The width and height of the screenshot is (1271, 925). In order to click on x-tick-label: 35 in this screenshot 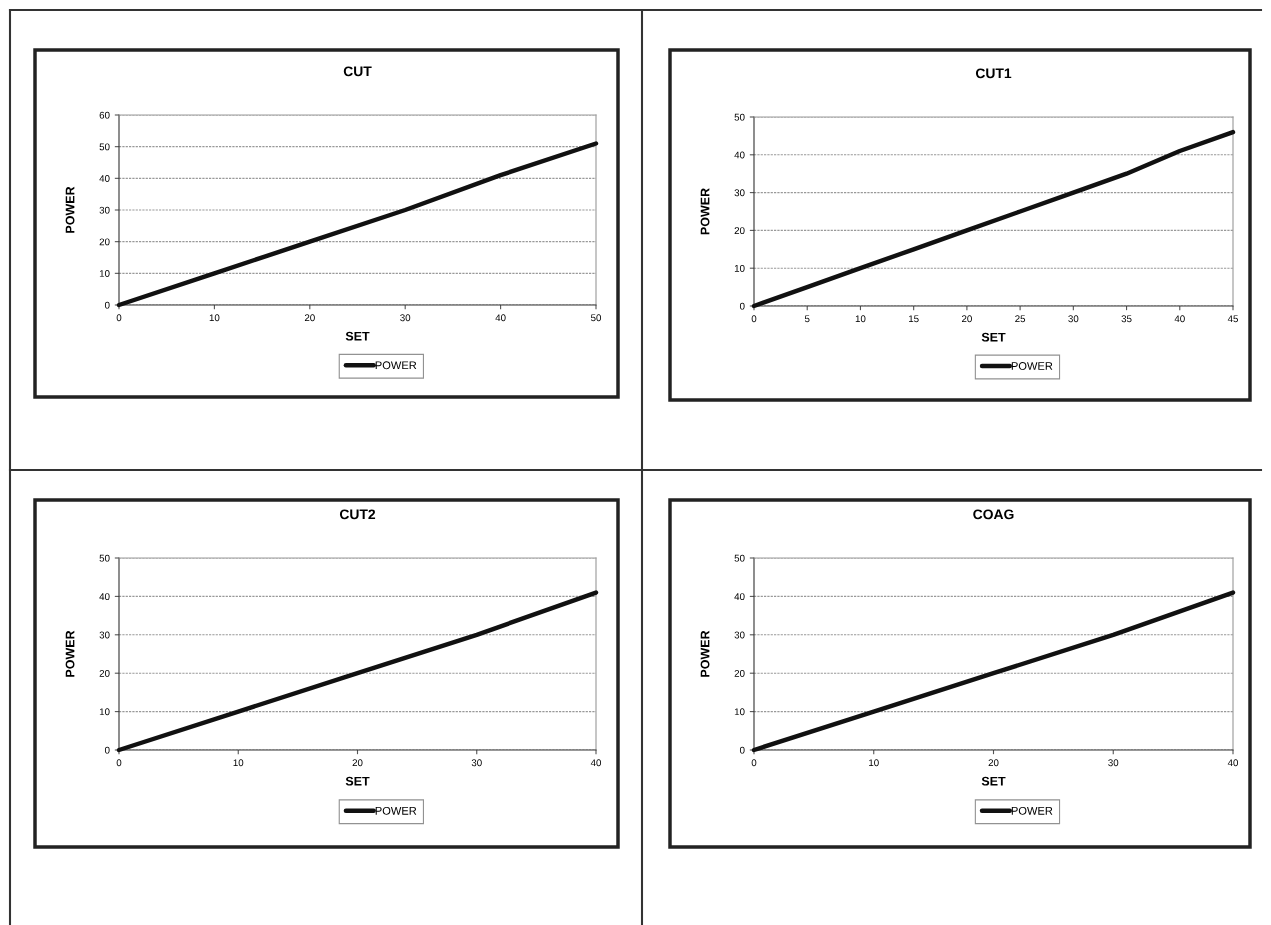, I will do `click(1126, 319)`.